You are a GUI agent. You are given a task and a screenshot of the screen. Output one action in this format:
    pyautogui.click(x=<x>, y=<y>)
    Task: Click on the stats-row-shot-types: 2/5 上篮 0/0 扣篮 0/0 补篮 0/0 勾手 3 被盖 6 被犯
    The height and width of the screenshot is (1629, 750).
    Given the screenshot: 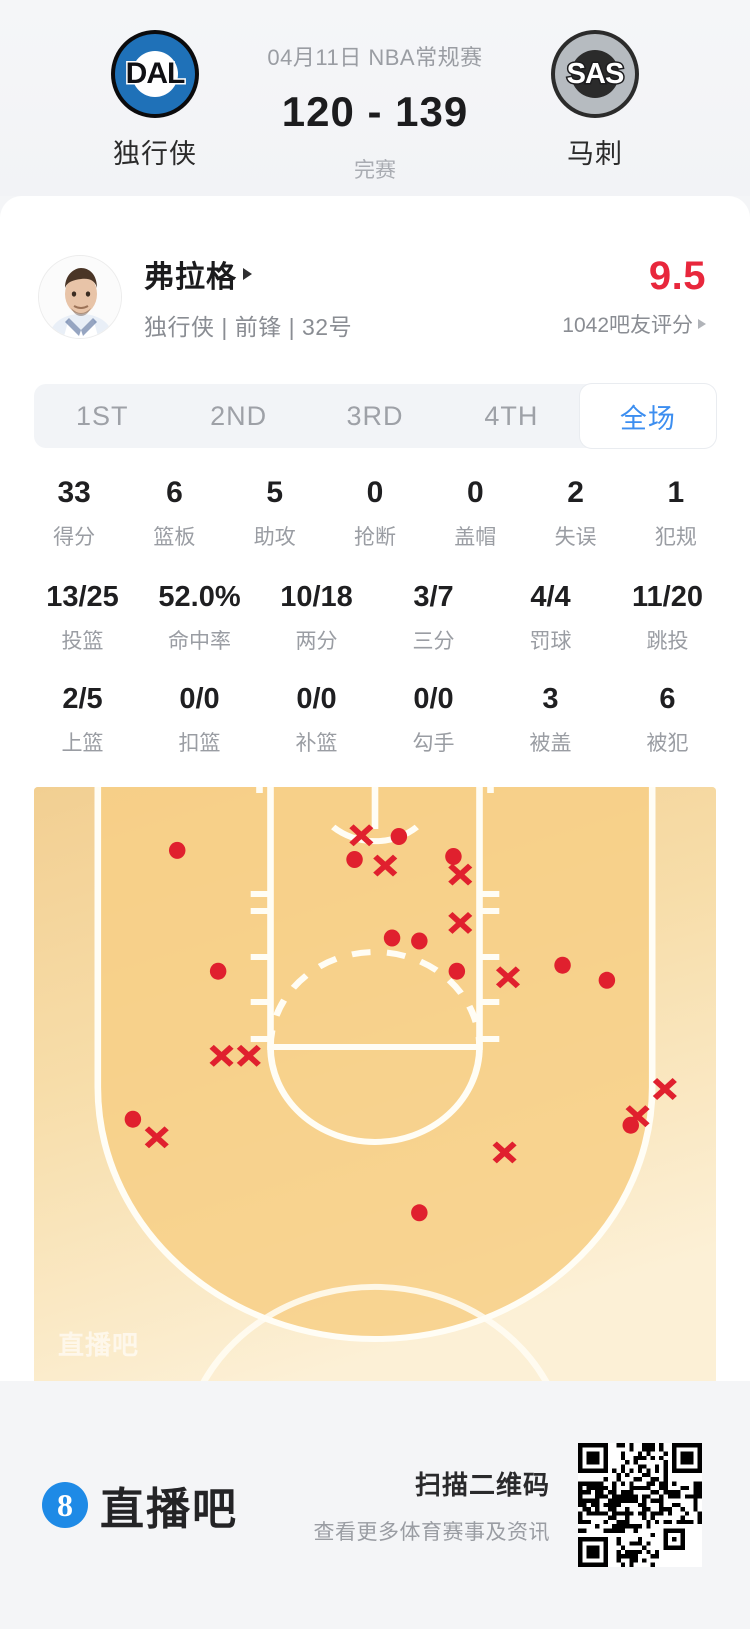 What is the action you would take?
    pyautogui.click(x=375, y=720)
    